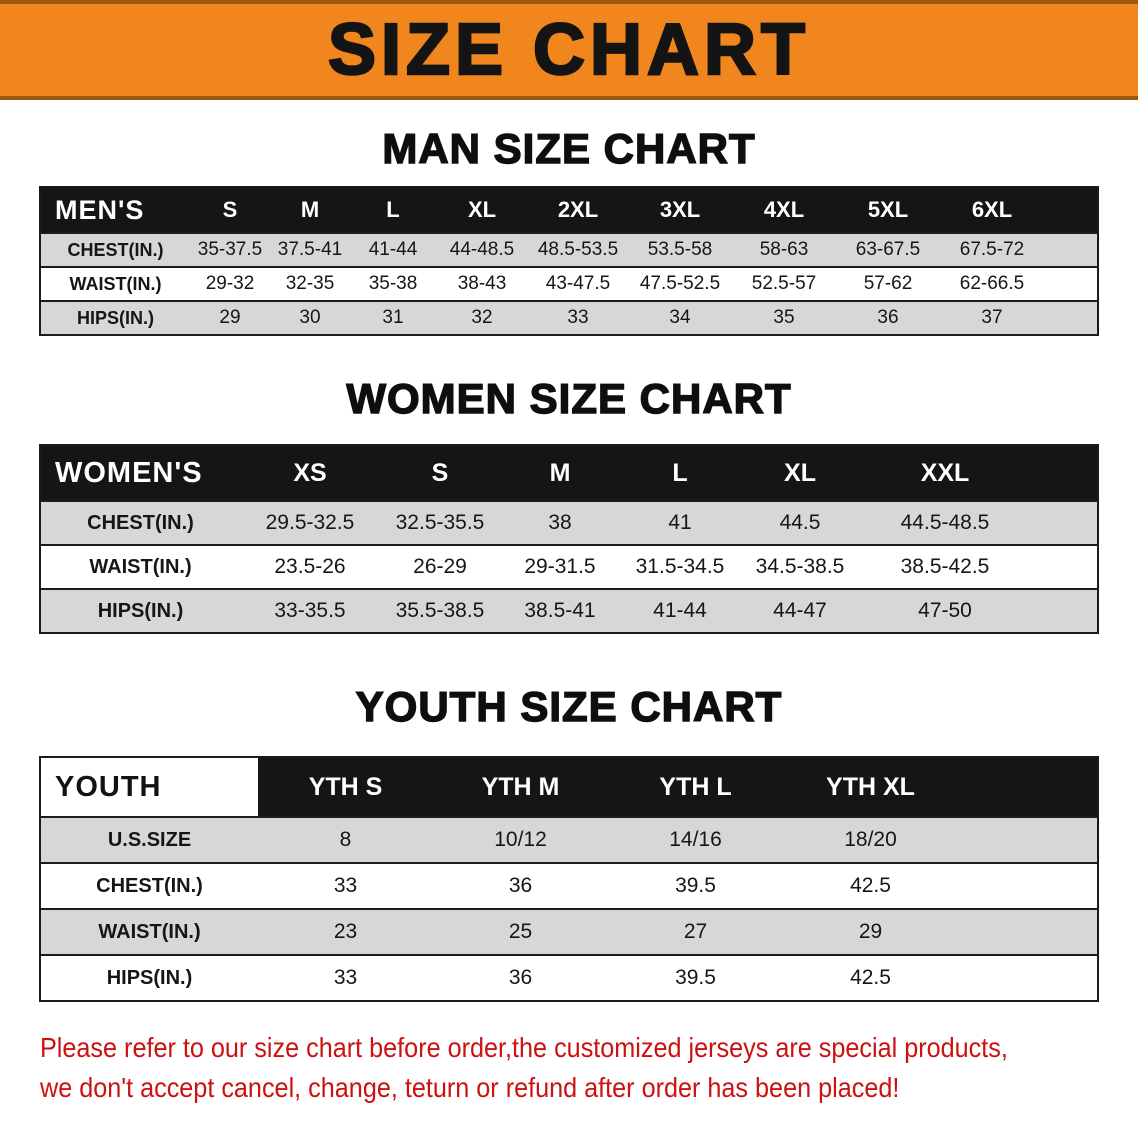 Image resolution: width=1138 pixels, height=1132 pixels. Describe the element at coordinates (393, 317) in the screenshot. I see `size-value-cell: 31` at that location.